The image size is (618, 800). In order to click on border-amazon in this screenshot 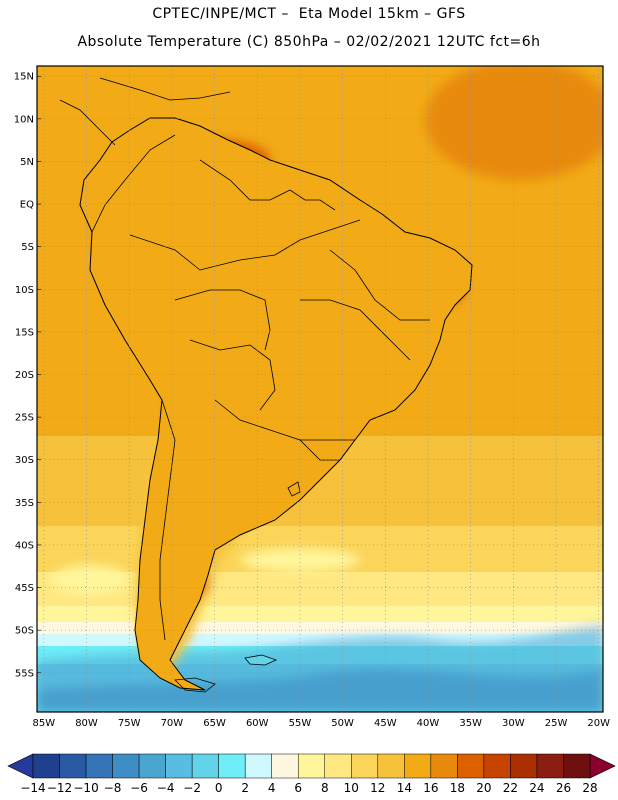, I will do `click(245, 245)`.